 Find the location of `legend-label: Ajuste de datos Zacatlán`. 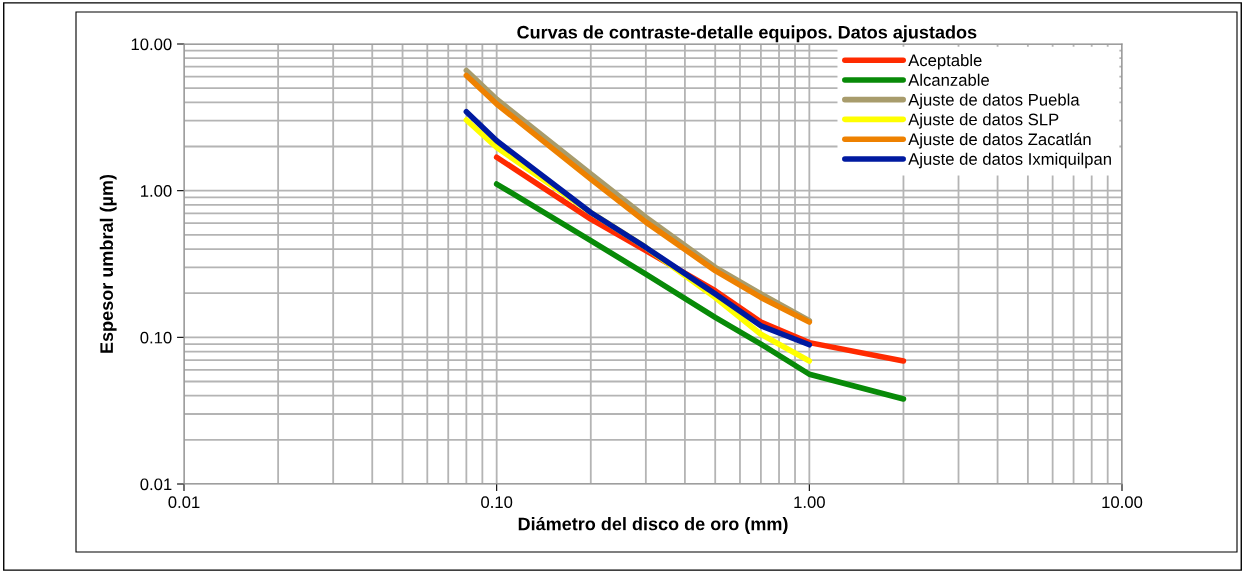

legend-label: Ajuste de datos Zacatlán is located at coordinates (999, 140).